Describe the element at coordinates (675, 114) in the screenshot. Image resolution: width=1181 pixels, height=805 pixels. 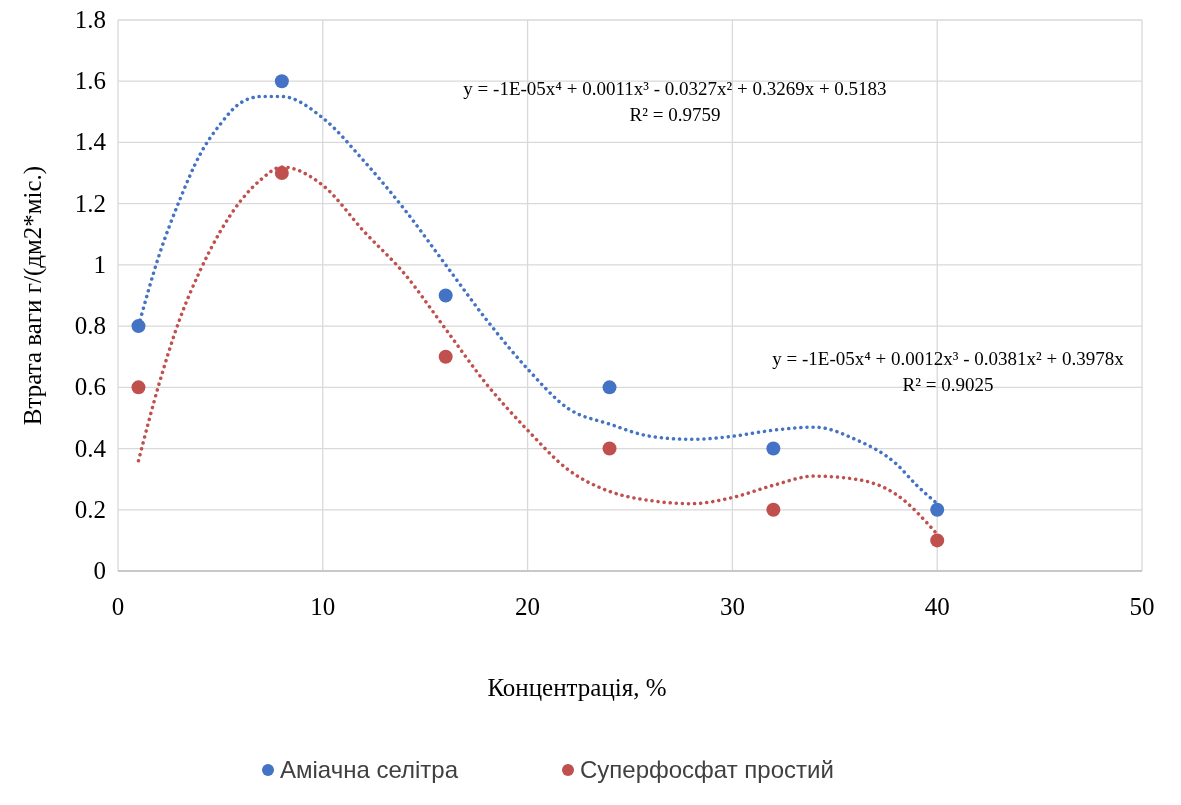
I see `annotation: R² = 0.9759` at that location.